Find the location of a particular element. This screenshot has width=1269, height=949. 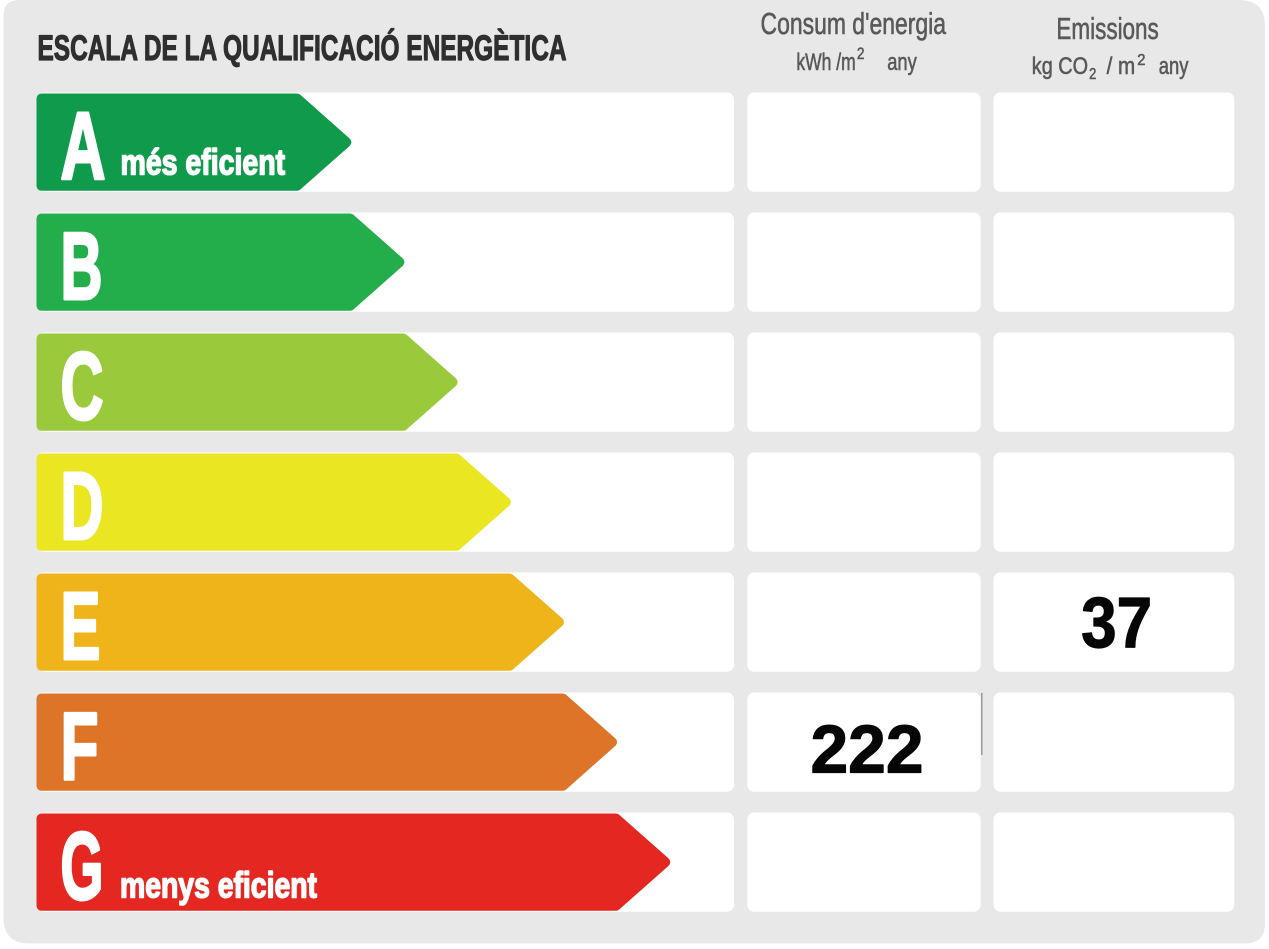

svg-text: / m is located at coordinates (1121, 66).